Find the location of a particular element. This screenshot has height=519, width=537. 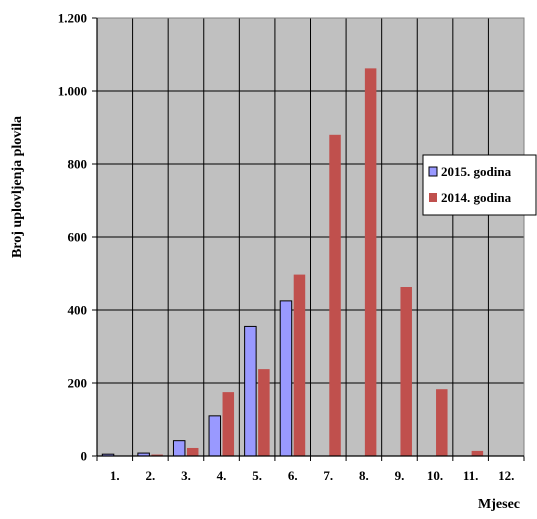

y-tick-label: 0 is located at coordinates (84, 456).